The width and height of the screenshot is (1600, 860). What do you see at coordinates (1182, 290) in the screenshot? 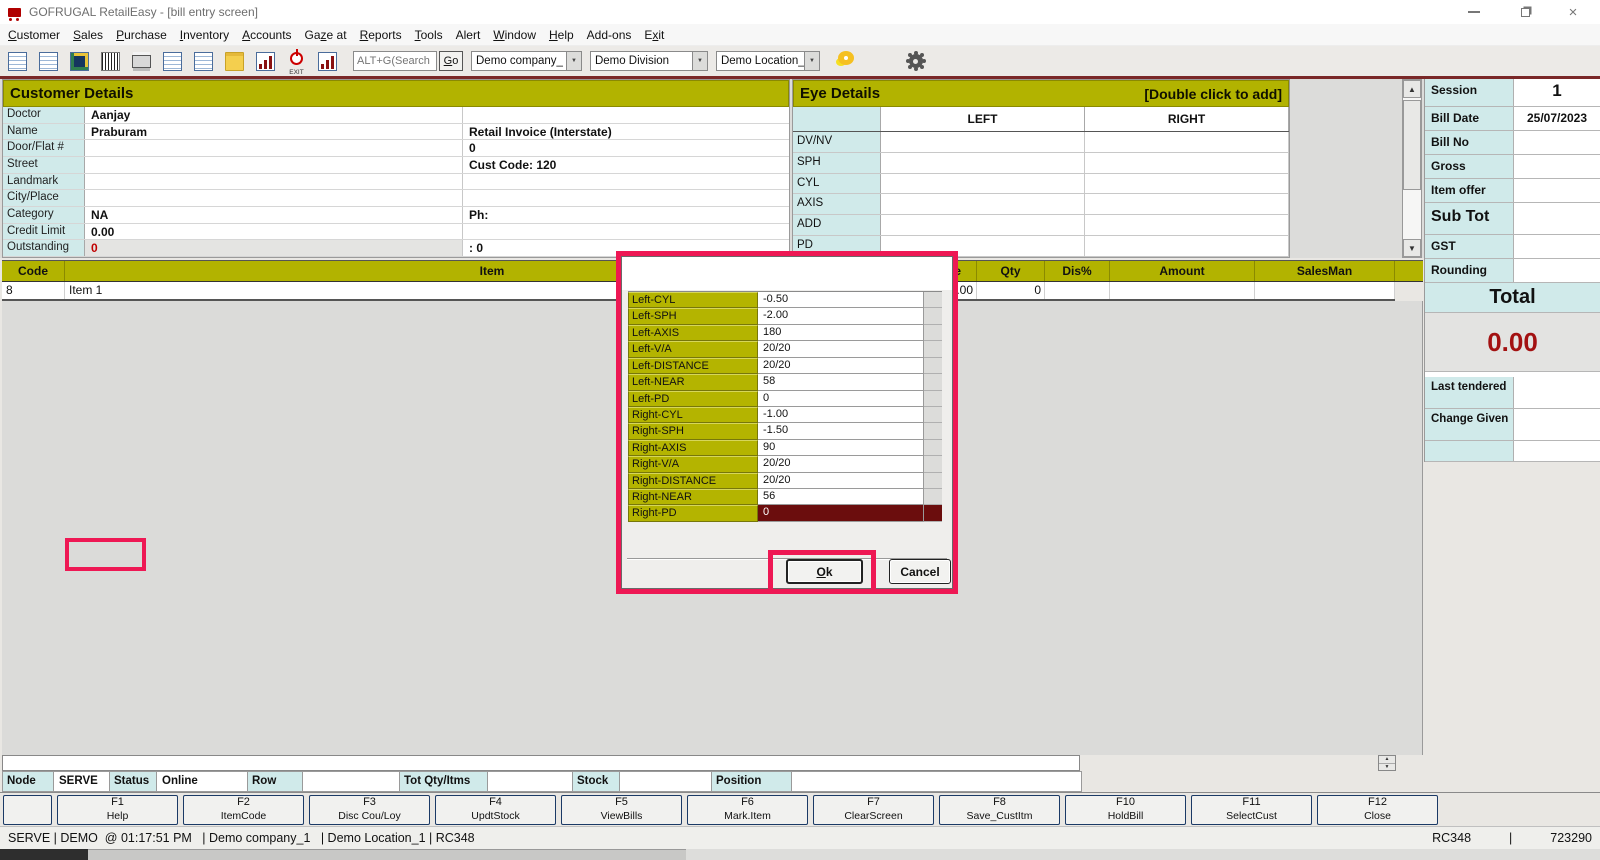
I see `item-amount-cell` at bounding box center [1182, 290].